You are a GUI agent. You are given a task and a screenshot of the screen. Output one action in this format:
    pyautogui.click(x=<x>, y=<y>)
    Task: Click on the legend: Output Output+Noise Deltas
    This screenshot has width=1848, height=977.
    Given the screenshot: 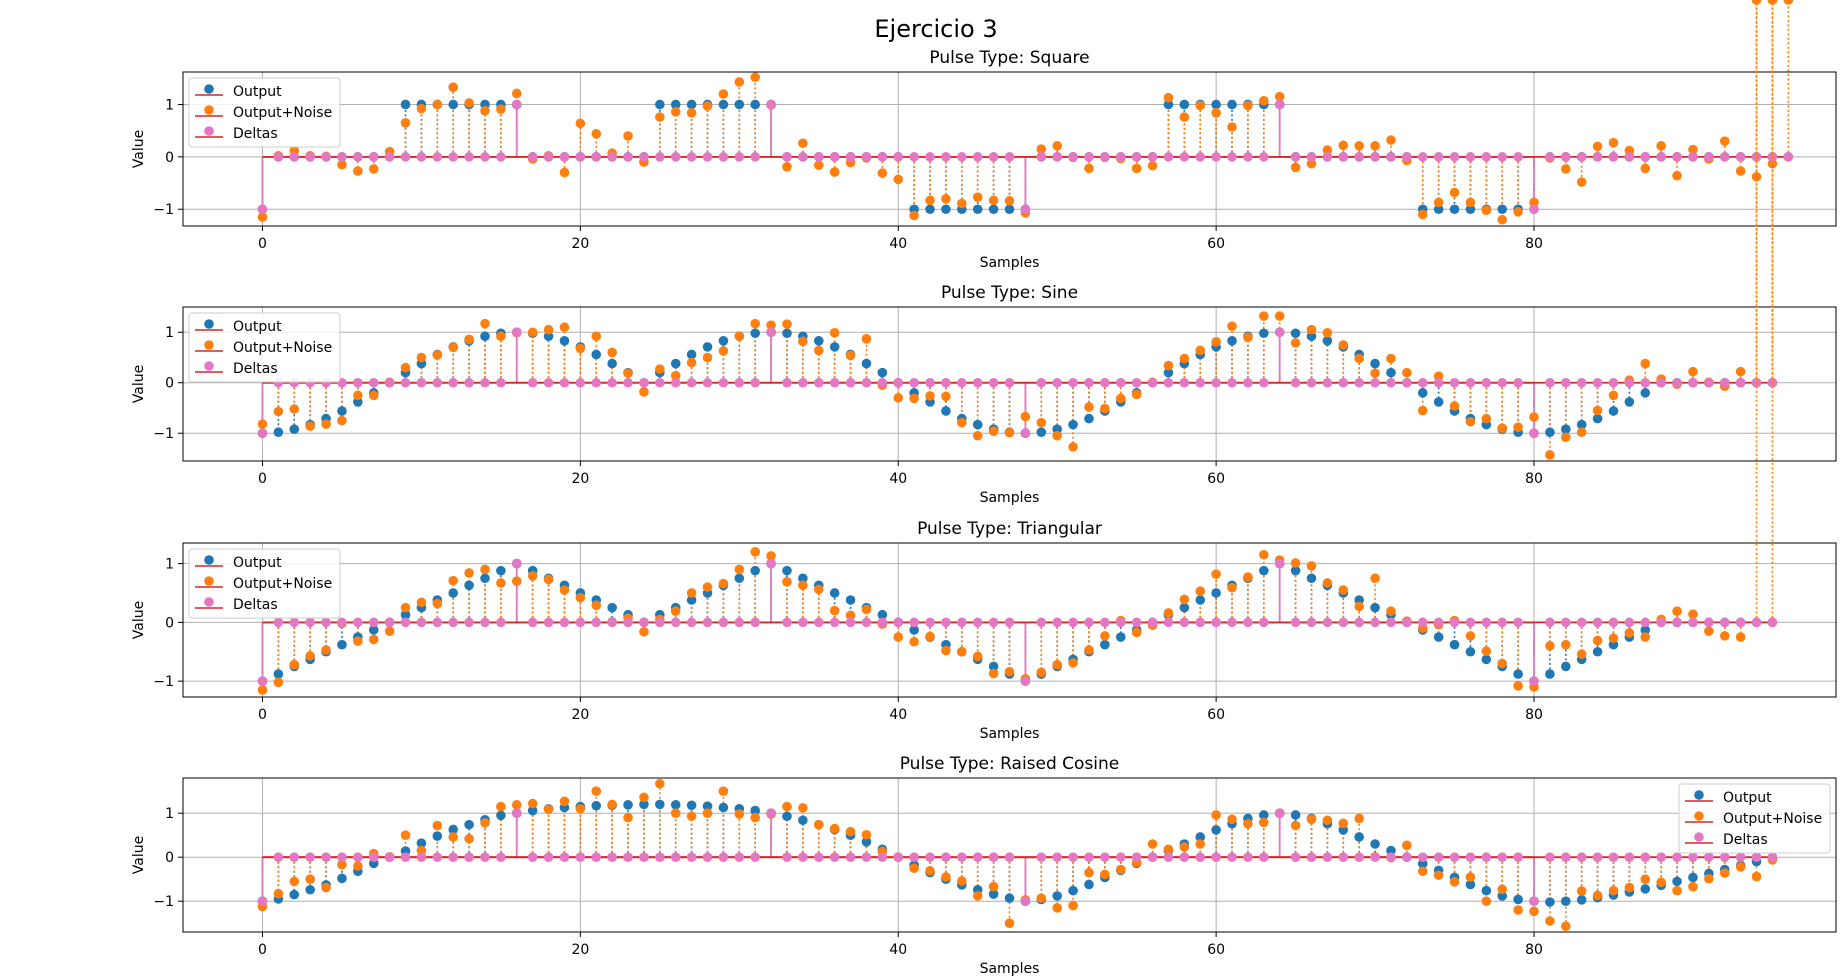 What is the action you would take?
    pyautogui.click(x=264, y=583)
    